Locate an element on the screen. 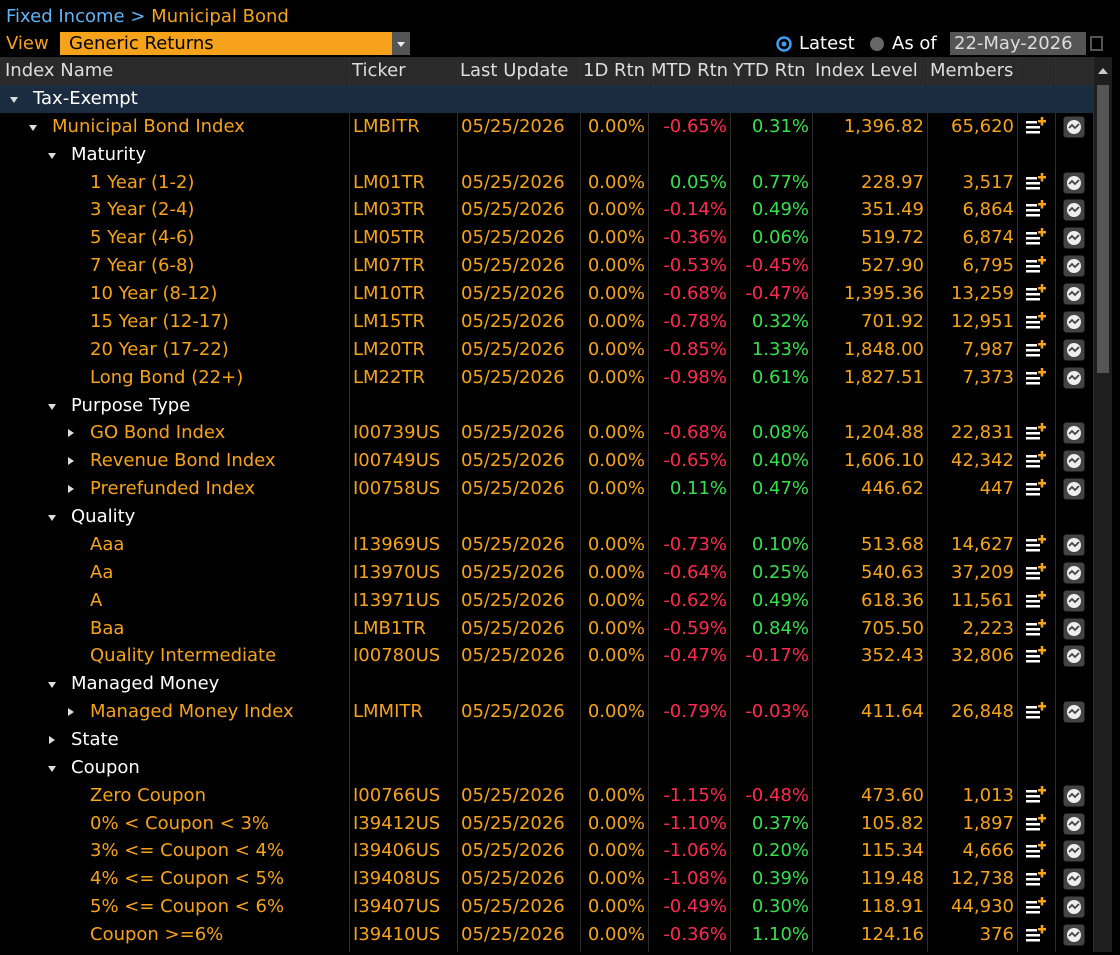 This screenshot has height=955, width=1120. index-name: 20 Year (17-22) is located at coordinates (159, 349).